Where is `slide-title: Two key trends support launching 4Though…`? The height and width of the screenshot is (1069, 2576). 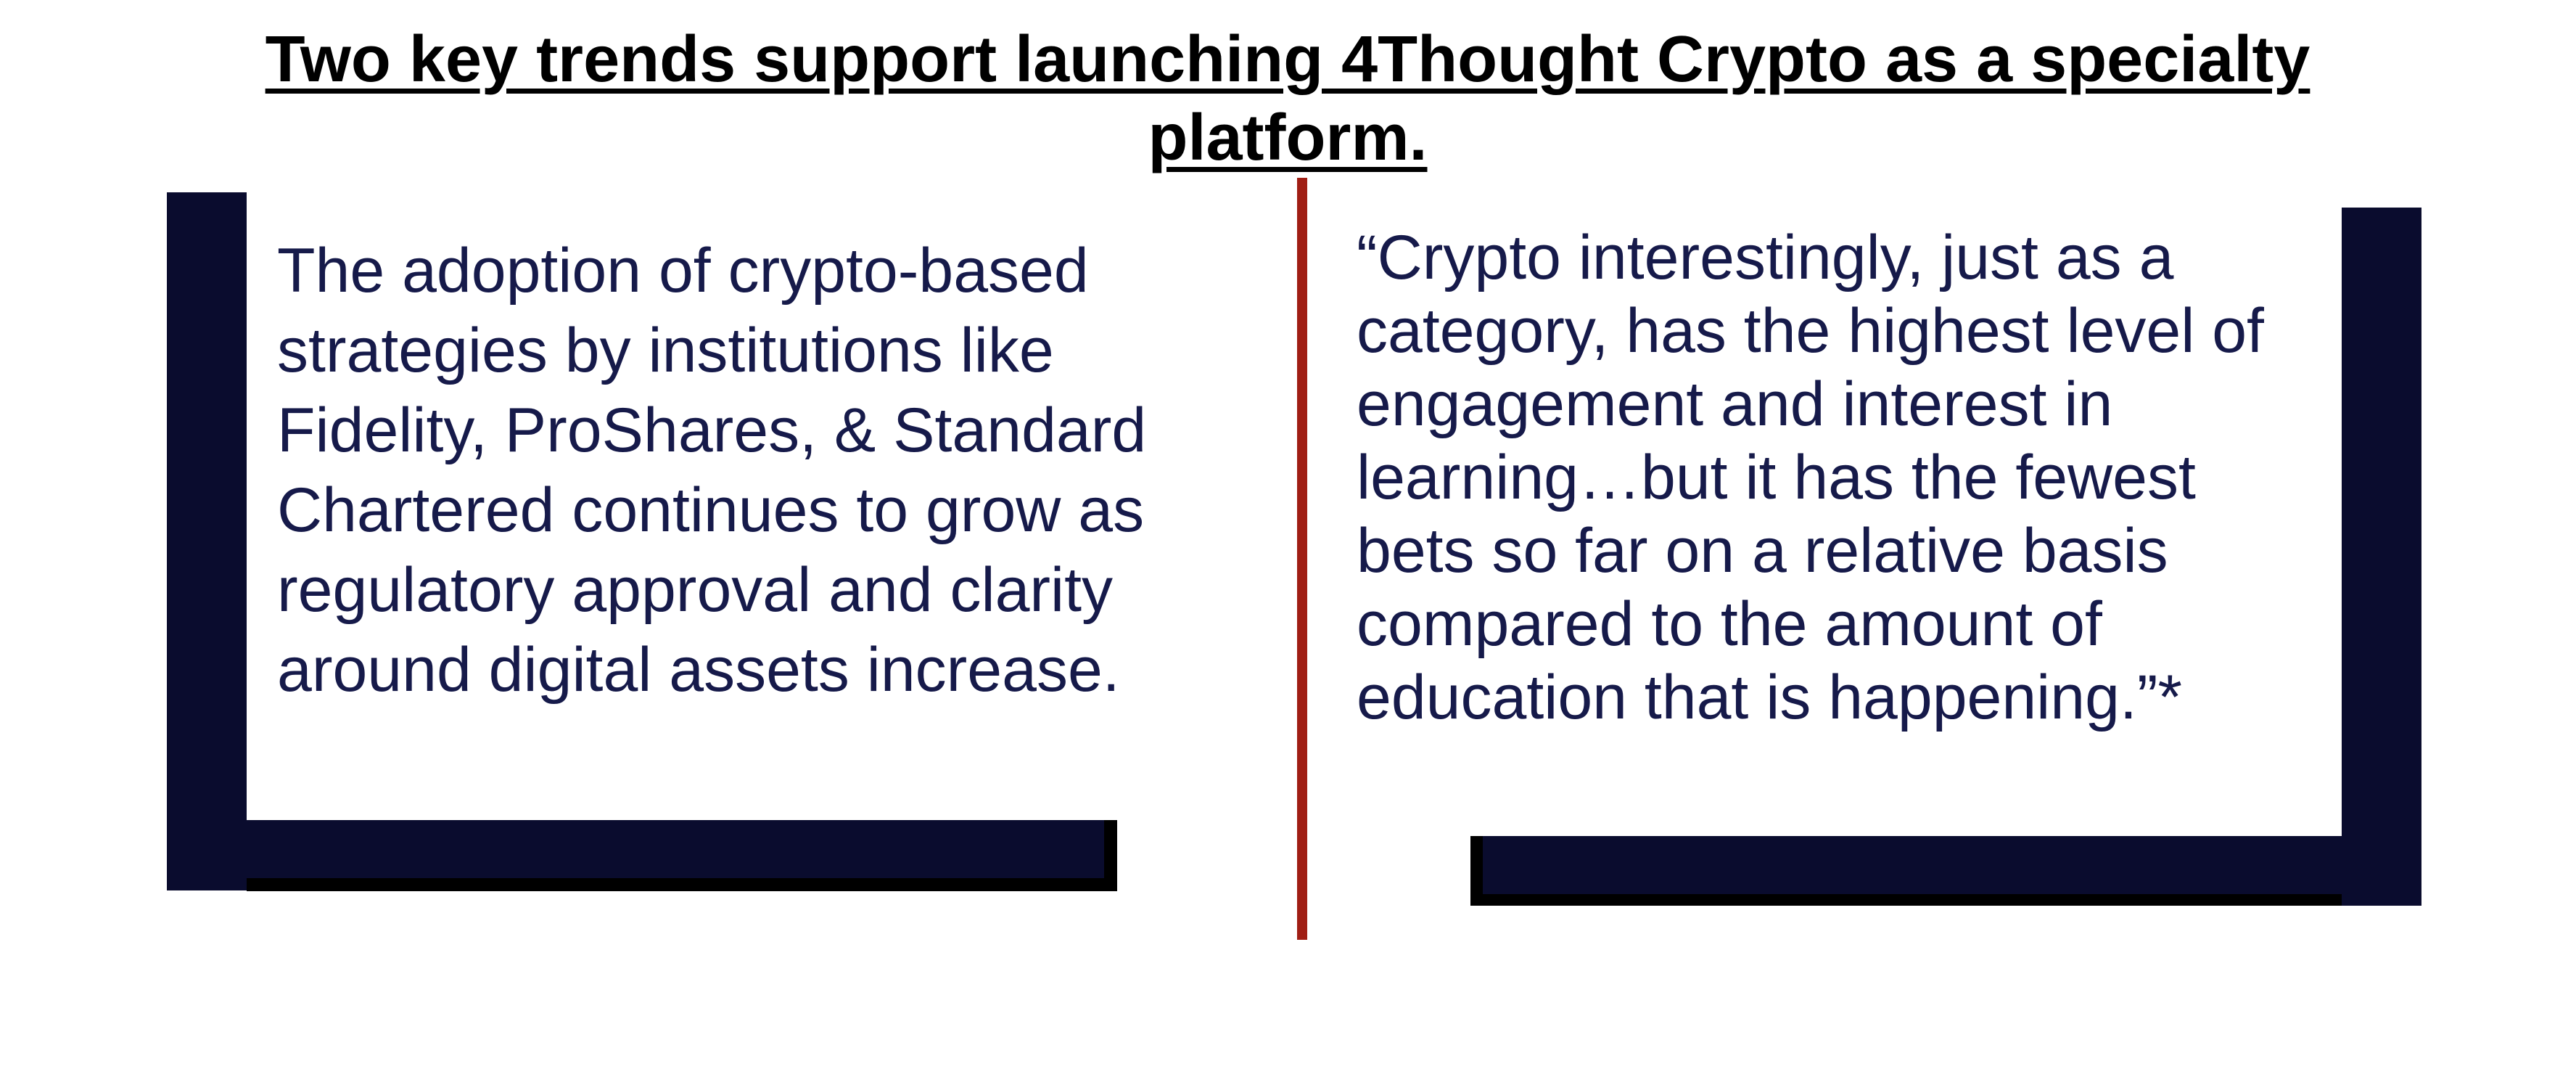
slide-title: Two key trends support launching 4Though… is located at coordinates (1287, 99).